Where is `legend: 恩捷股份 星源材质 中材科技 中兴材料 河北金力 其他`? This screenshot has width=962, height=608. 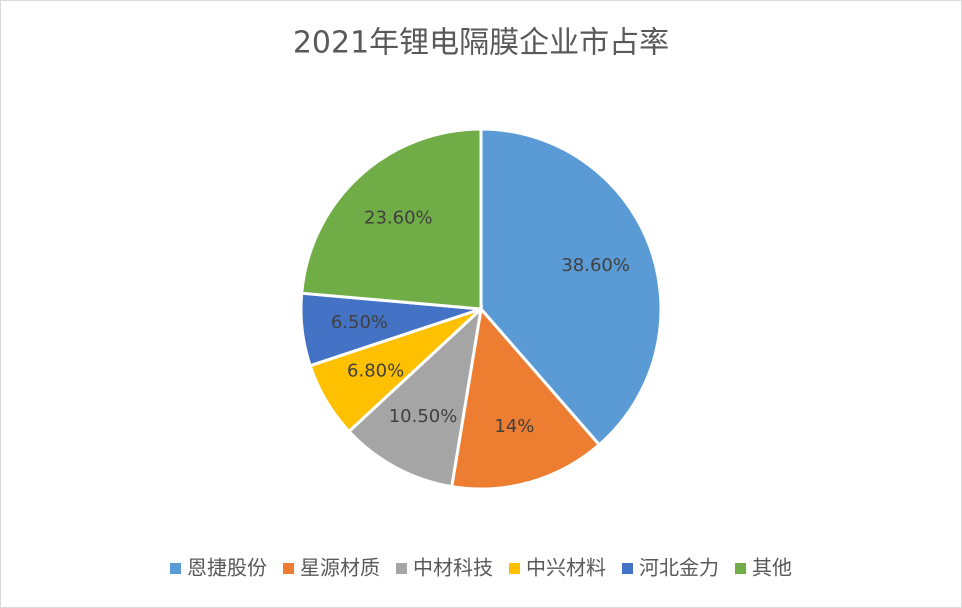
legend: 恩捷股份 星源材质 中材科技 中兴材料 河北金力 其他 is located at coordinates (481, 568).